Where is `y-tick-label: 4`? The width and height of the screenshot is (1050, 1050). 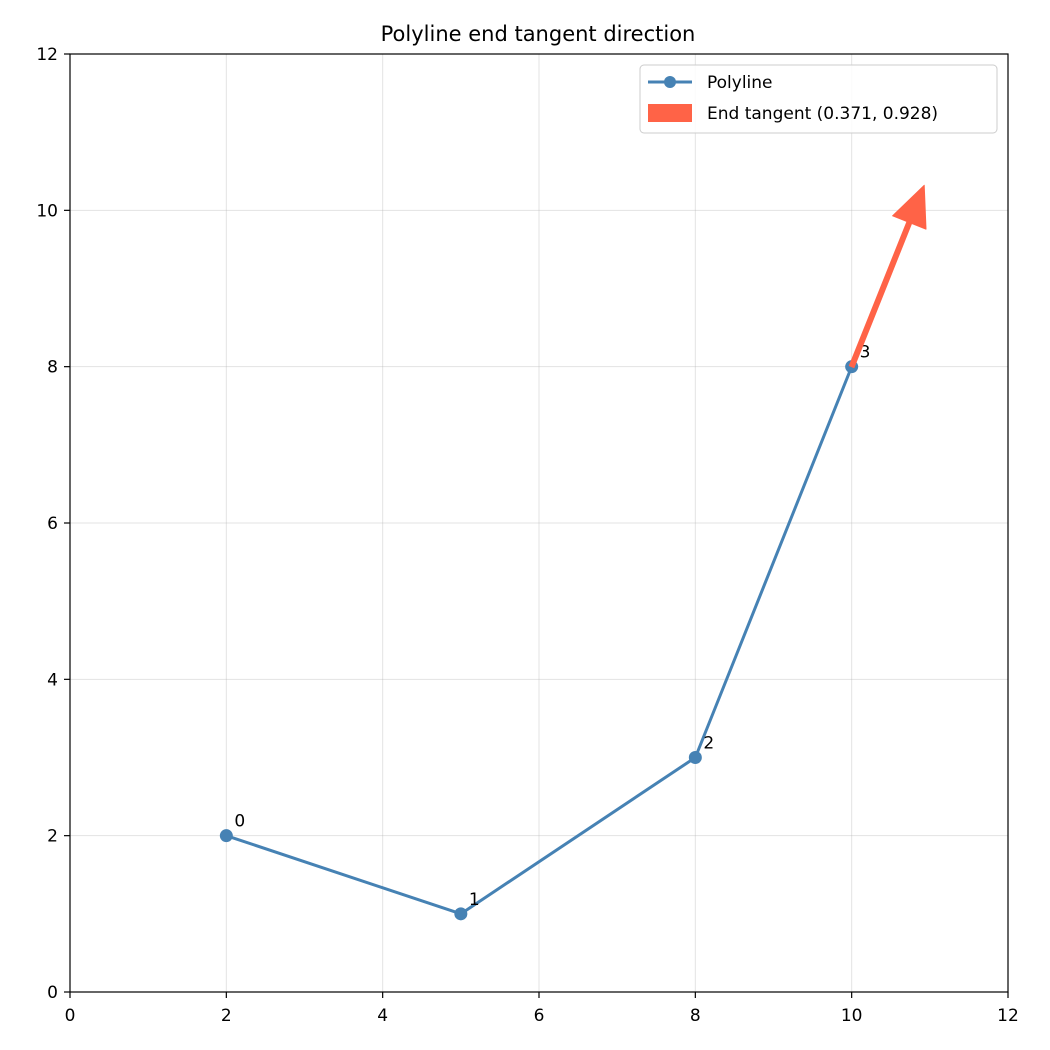
y-tick-label: 4 is located at coordinates (52, 680).